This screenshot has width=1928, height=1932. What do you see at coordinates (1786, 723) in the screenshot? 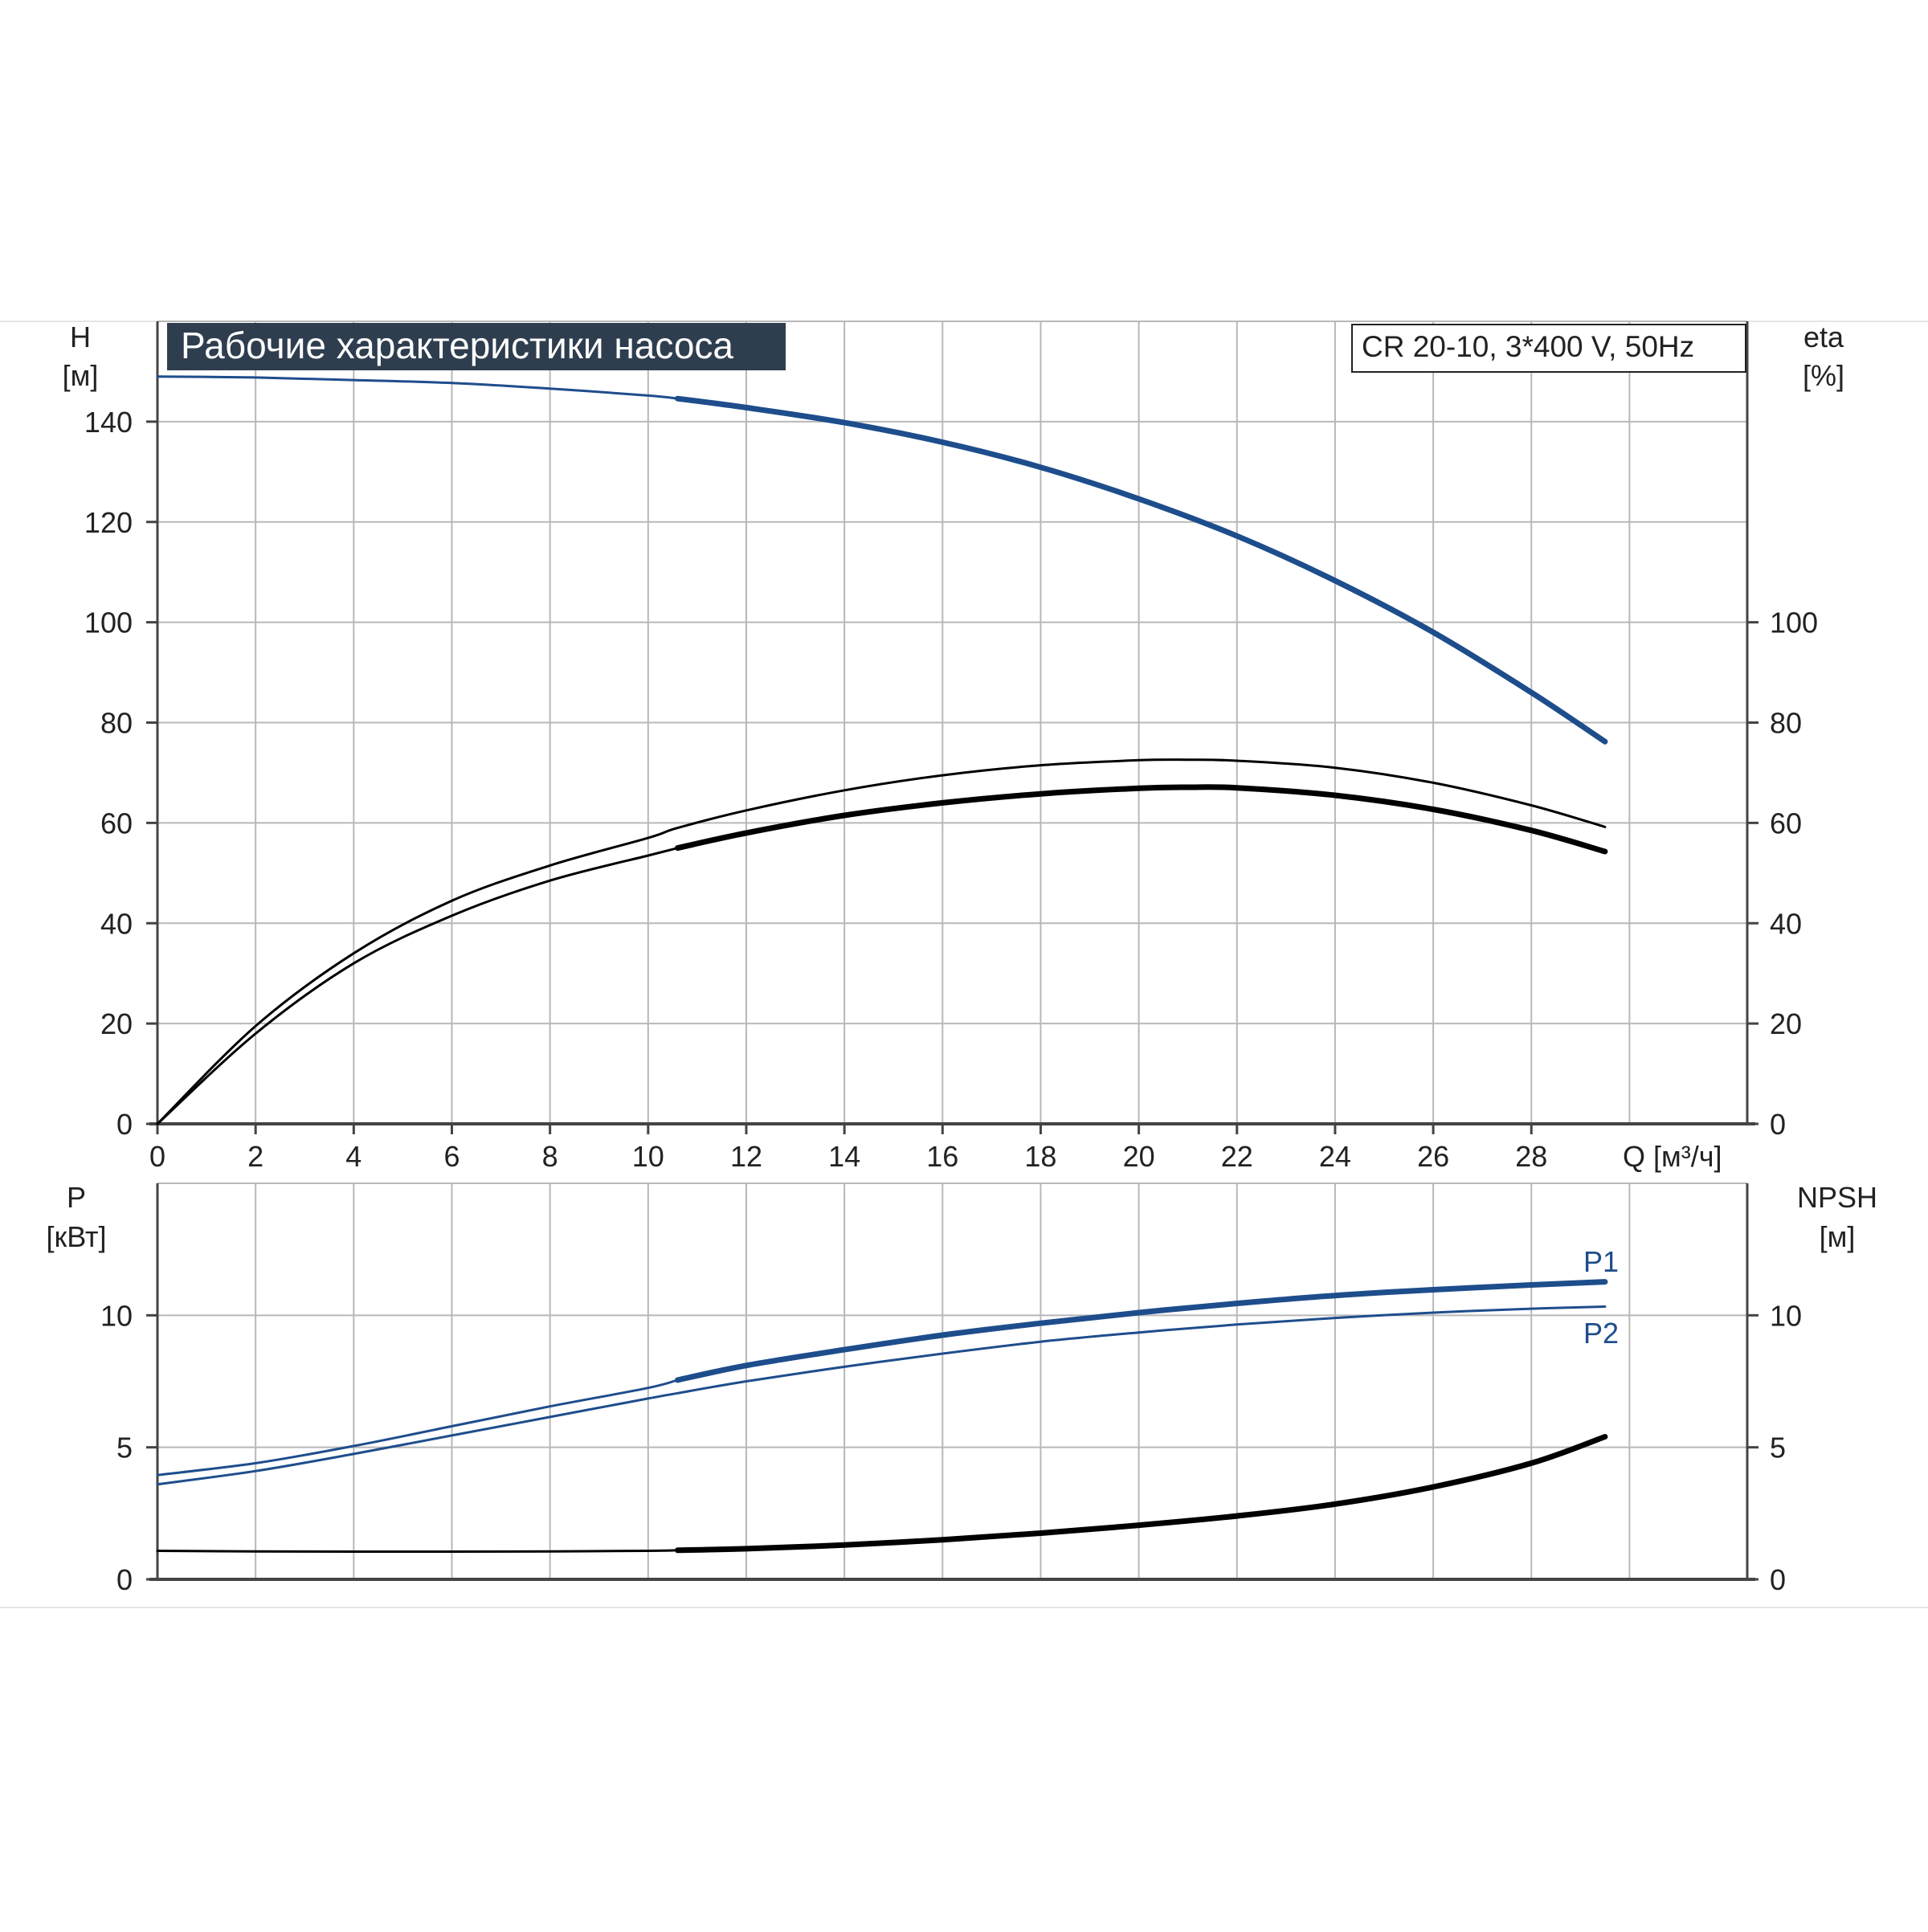
I see `right-tick-label: 80` at bounding box center [1786, 723].